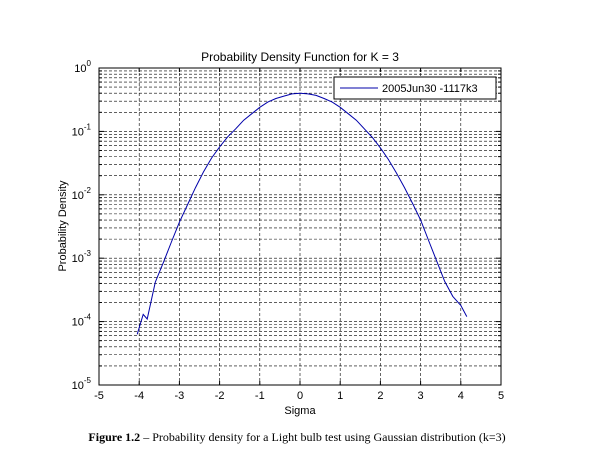  What do you see at coordinates (380, 396) in the screenshot?
I see `x-tick-label: 2` at bounding box center [380, 396].